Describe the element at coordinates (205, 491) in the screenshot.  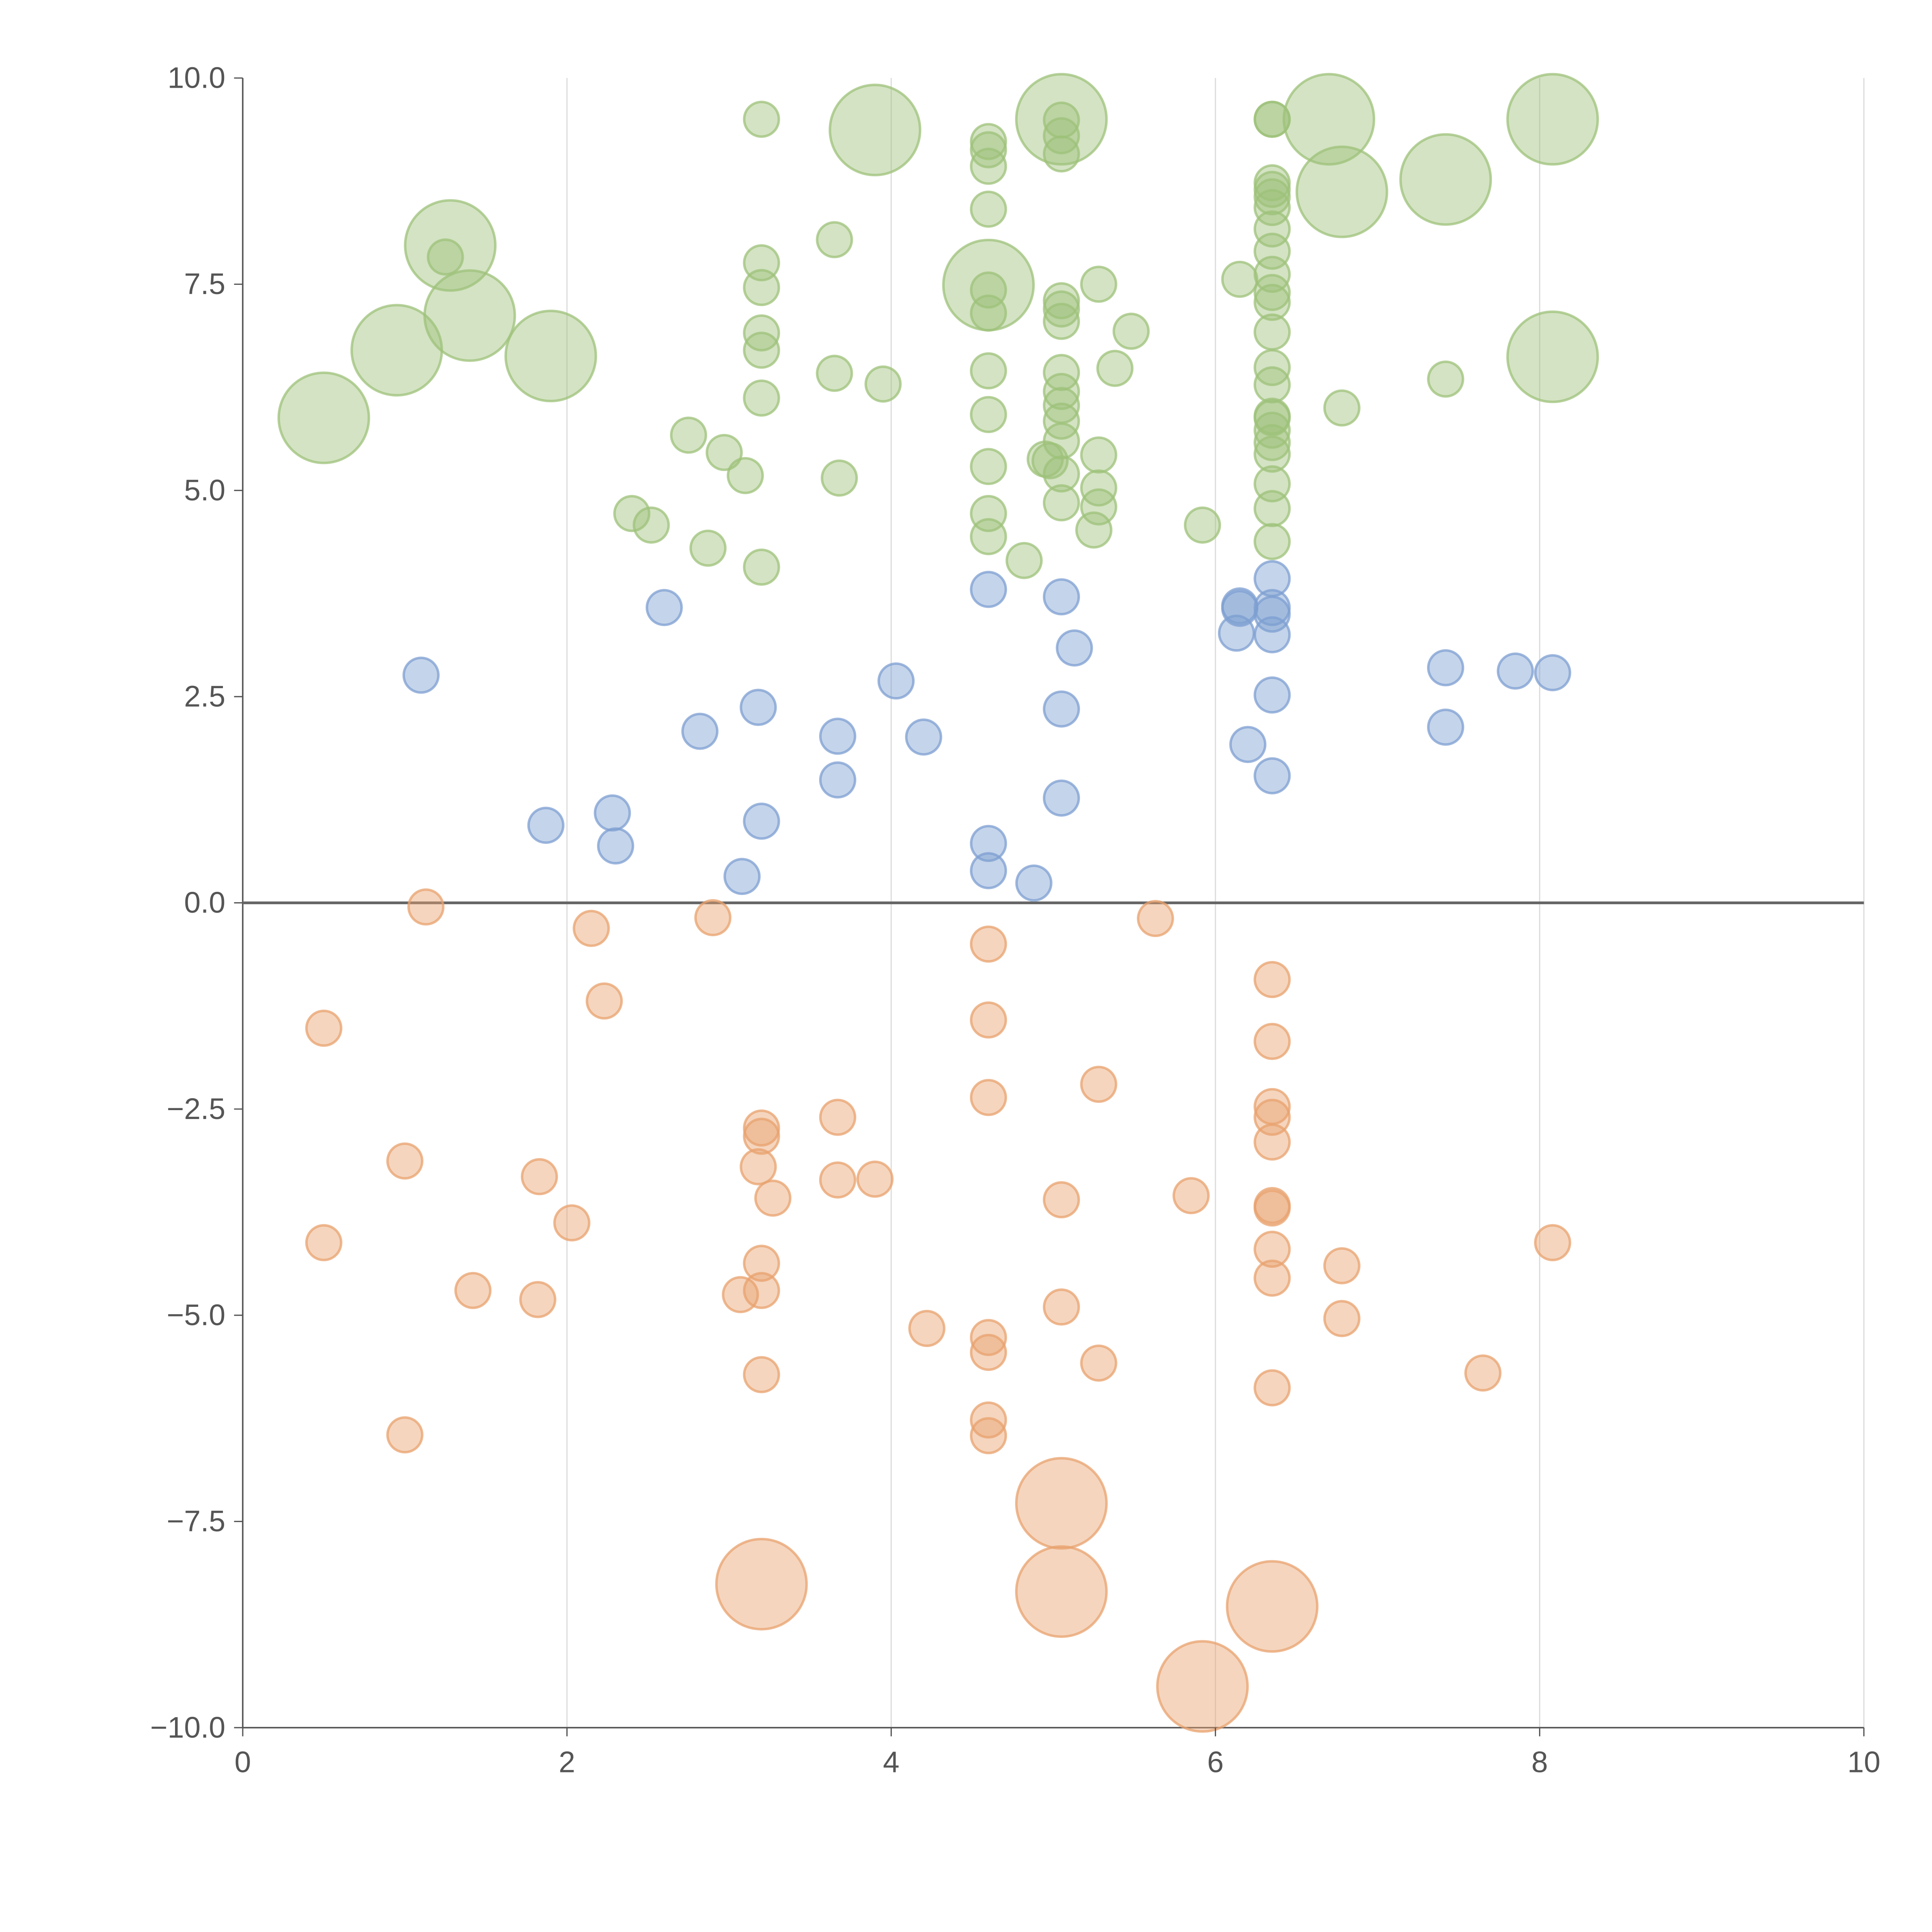
I see `y-tick-label: 5.0` at that location.